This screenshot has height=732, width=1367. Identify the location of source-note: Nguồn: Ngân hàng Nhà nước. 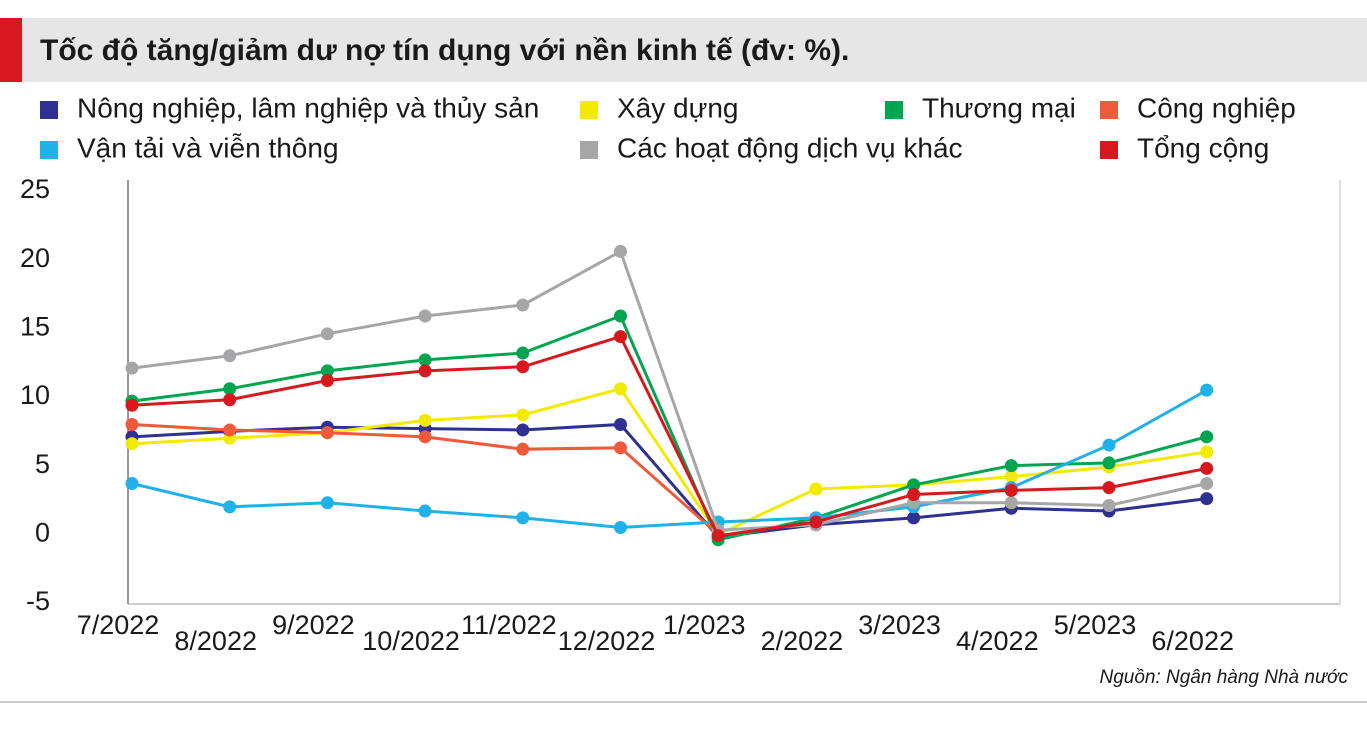
(1223, 677).